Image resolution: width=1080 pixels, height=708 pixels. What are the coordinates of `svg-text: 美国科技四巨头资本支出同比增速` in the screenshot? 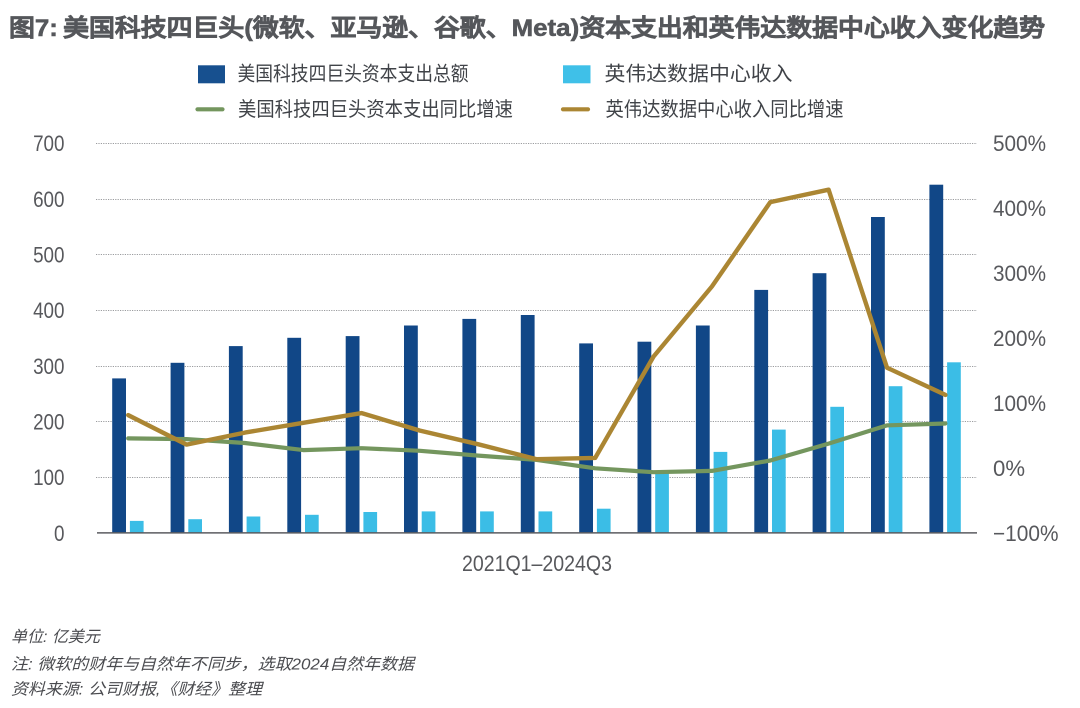 It's located at (375, 109).